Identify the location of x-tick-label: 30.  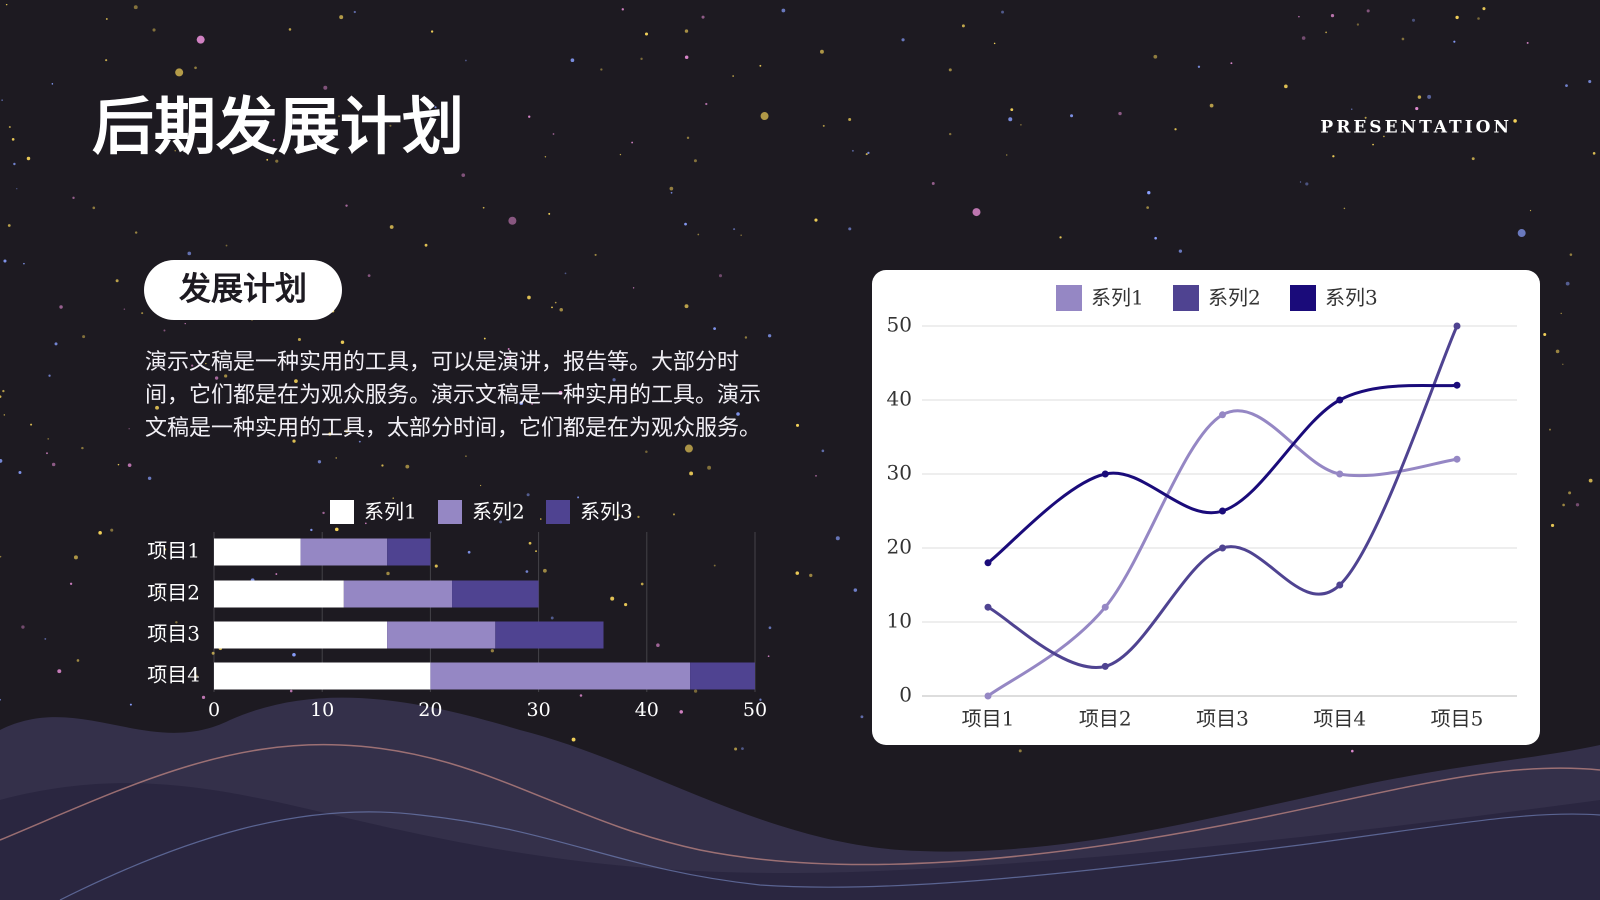
(539, 710).